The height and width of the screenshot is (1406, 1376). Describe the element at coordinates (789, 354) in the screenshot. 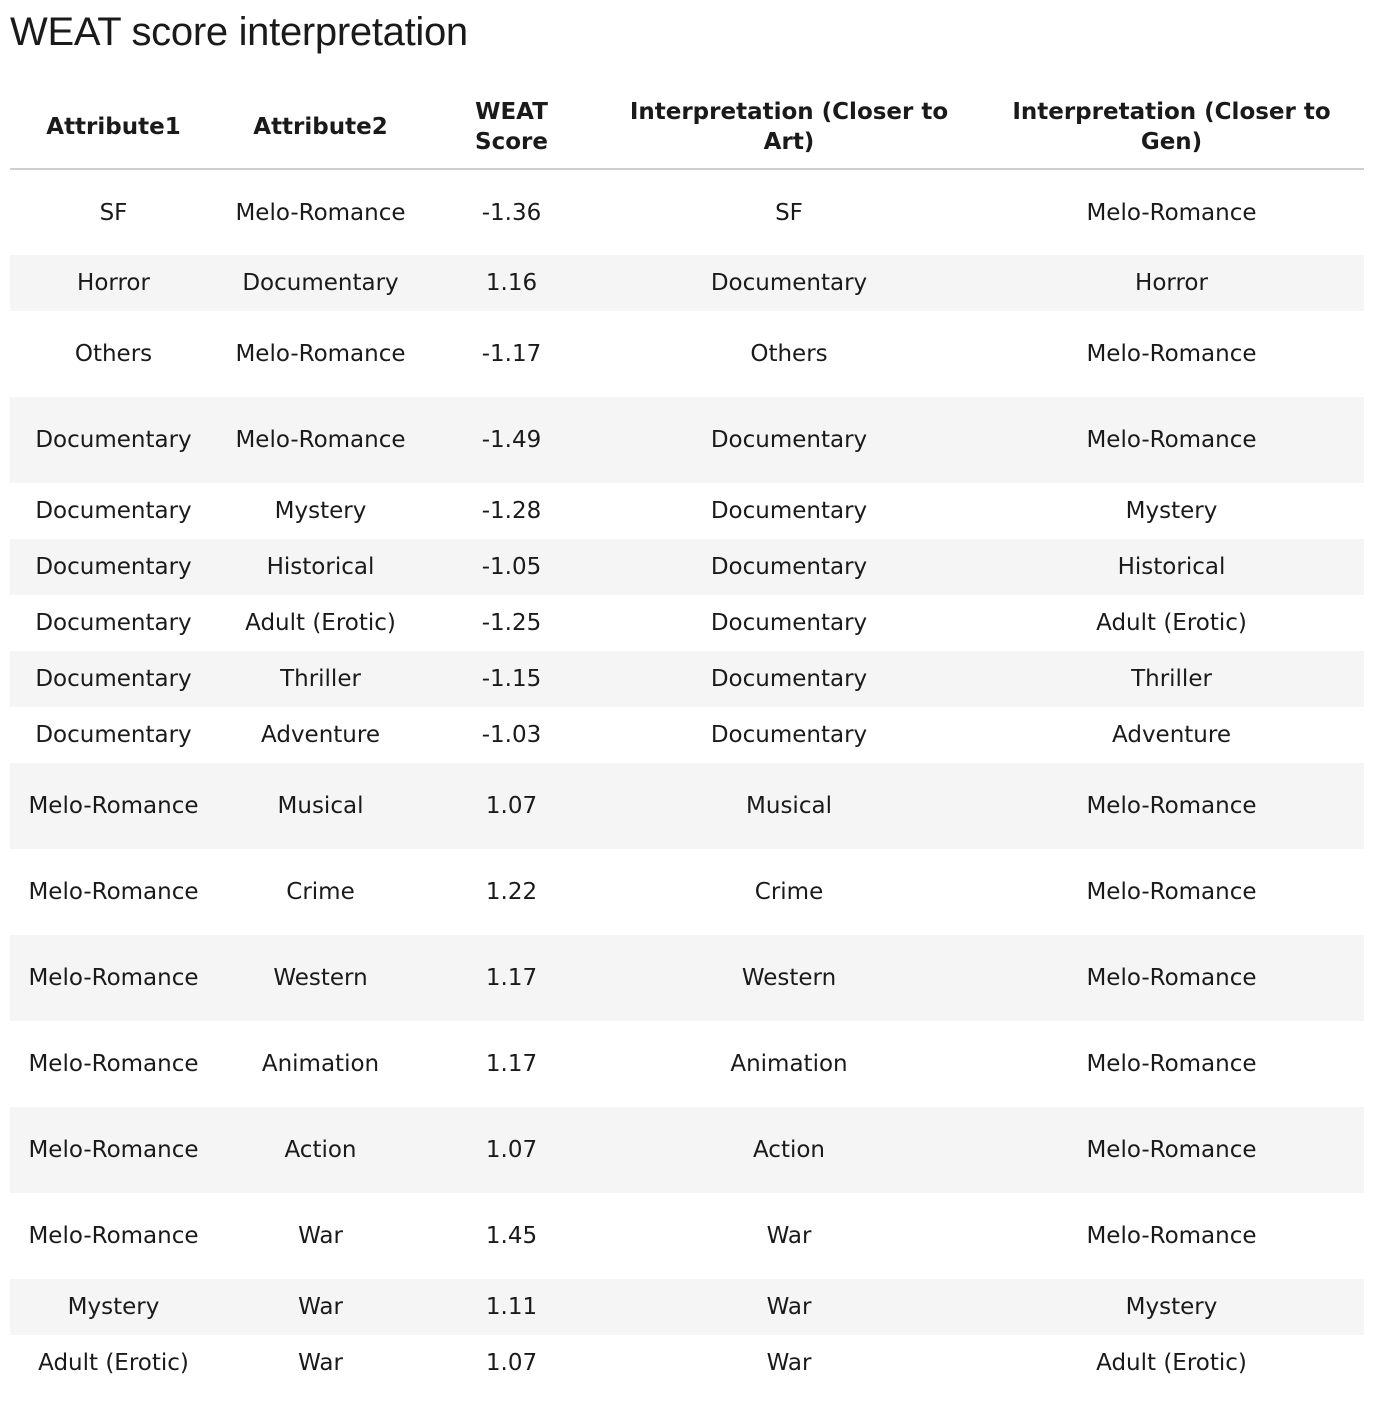

I see `cell-interpretation-art: Others` at that location.